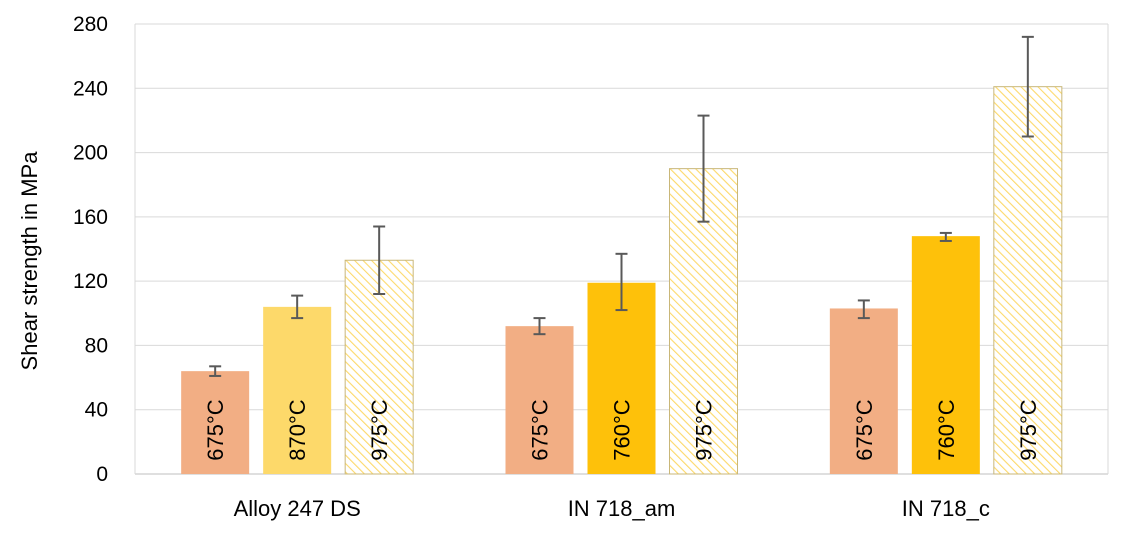 This screenshot has height=540, width=1126. I want to click on y-axis-label: Shear strength in MPa, so click(29, 261).